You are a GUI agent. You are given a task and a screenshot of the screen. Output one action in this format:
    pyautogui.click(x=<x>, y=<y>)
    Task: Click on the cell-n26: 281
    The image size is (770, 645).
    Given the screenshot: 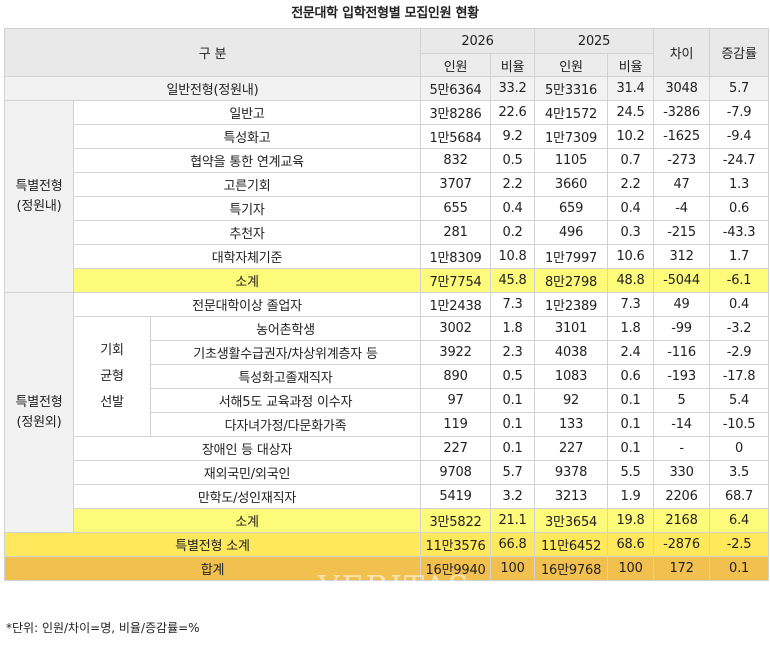 What is the action you would take?
    pyautogui.click(x=456, y=232)
    